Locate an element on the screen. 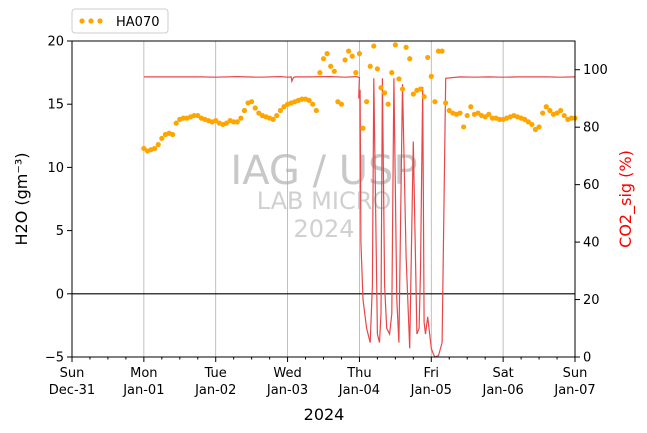  y-axis-right: 0 20 40 60 80 100 is located at coordinates (591, 214).